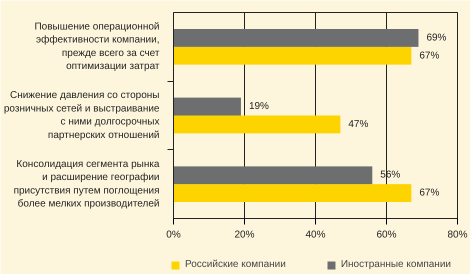 The height and width of the screenshot is (274, 470). What do you see at coordinates (97, 47) in the screenshot?
I see `y-tick-label: Повышение операционной эффективности компании, прежде всего за счет оптимизации затрат` at bounding box center [97, 47].